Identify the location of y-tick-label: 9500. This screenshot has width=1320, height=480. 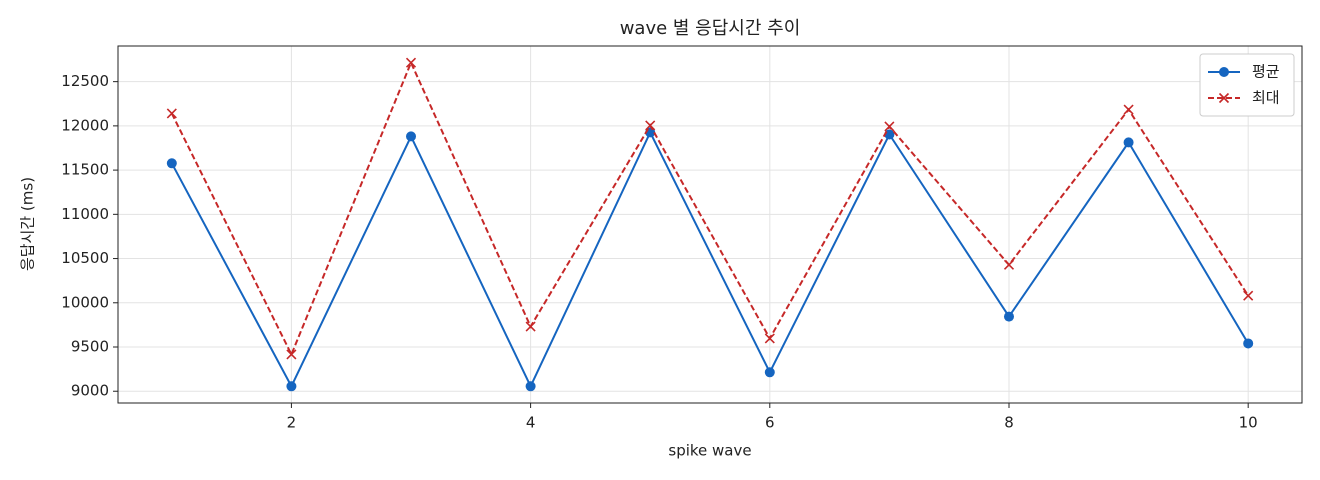
(90, 347).